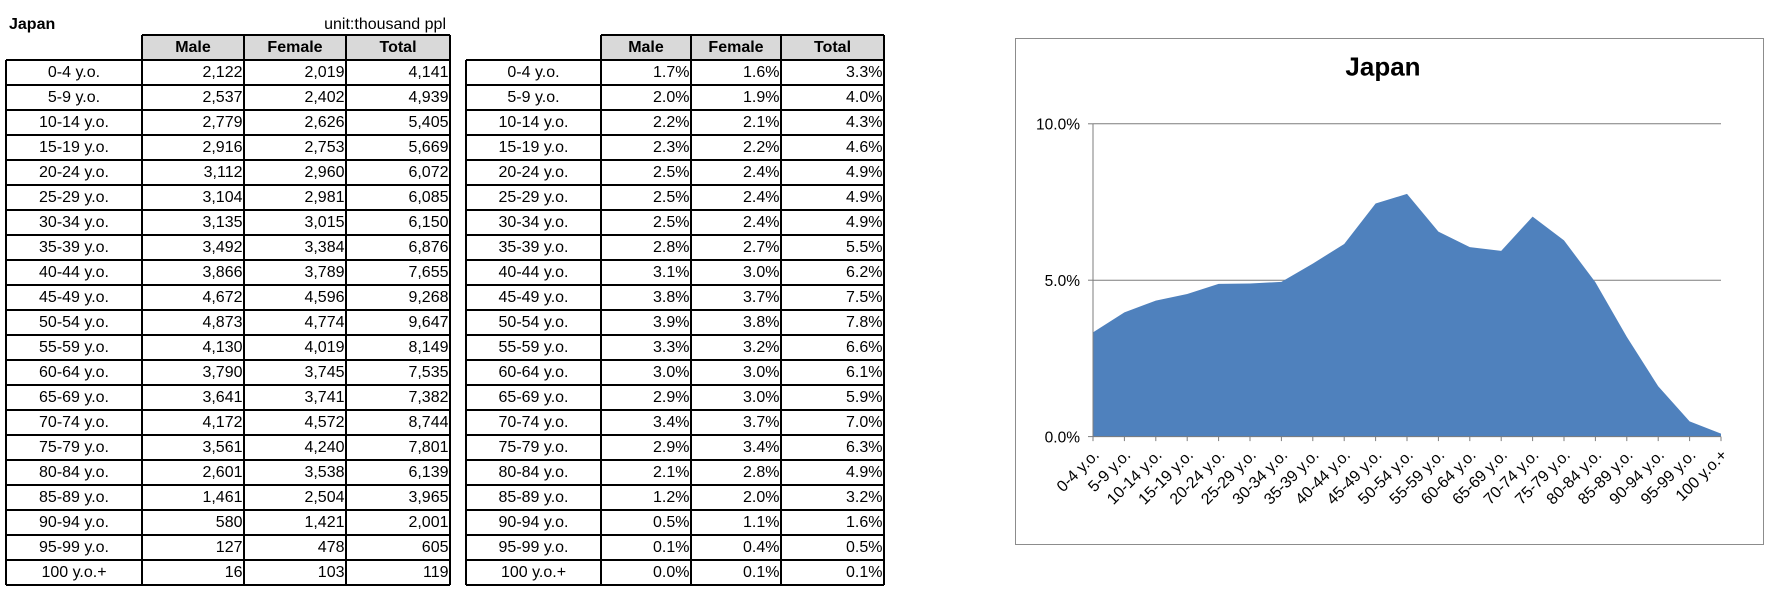 This screenshot has width=1773, height=595. I want to click on svg-text: 10.0%, so click(1058, 125).